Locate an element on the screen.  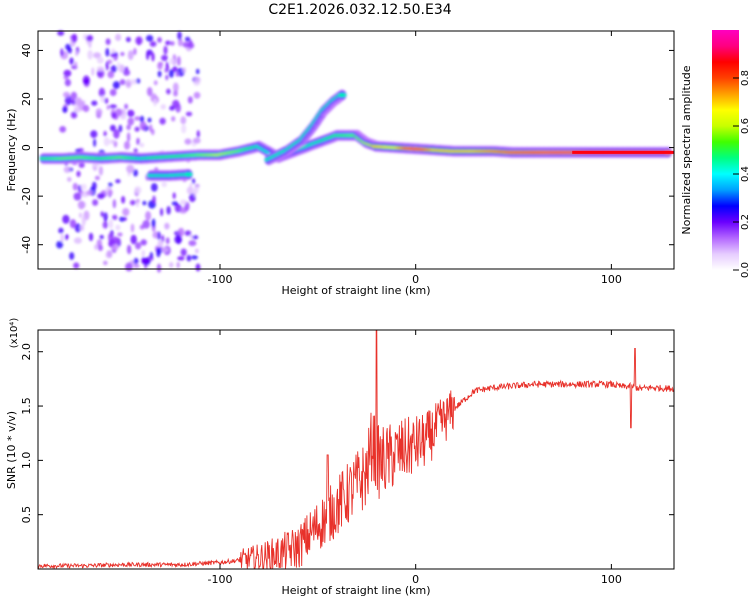
snr-y-tick-label: 1.0 is located at coordinates (26, 461).